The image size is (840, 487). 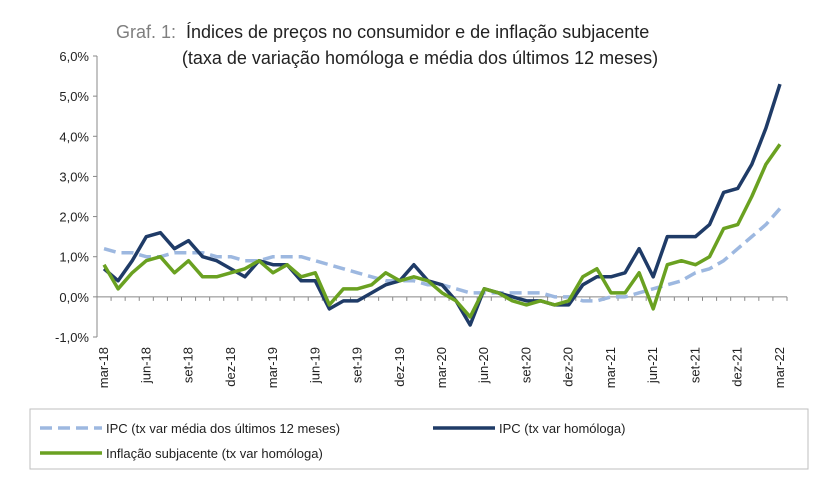 I want to click on x-tick-label: jun-21, so click(x=652, y=365).